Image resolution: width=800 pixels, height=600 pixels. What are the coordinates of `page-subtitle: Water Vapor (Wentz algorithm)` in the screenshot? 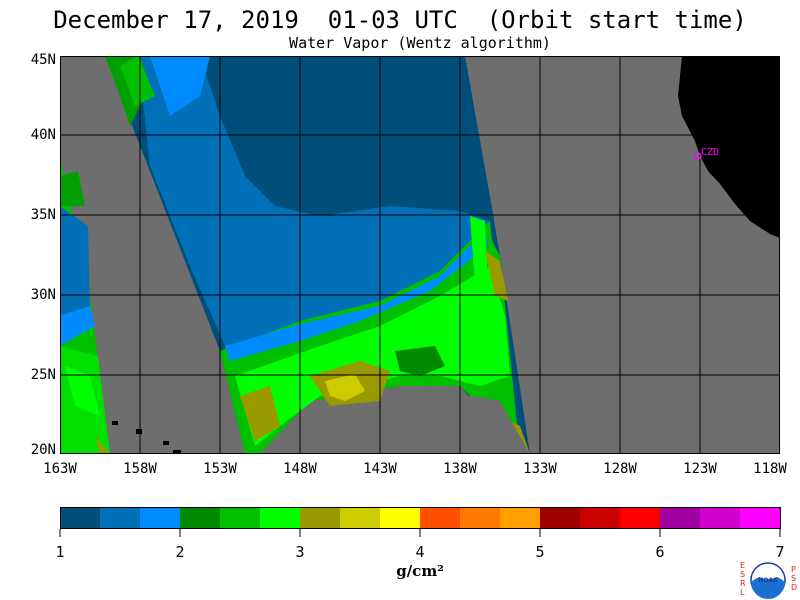 It's located at (420, 43).